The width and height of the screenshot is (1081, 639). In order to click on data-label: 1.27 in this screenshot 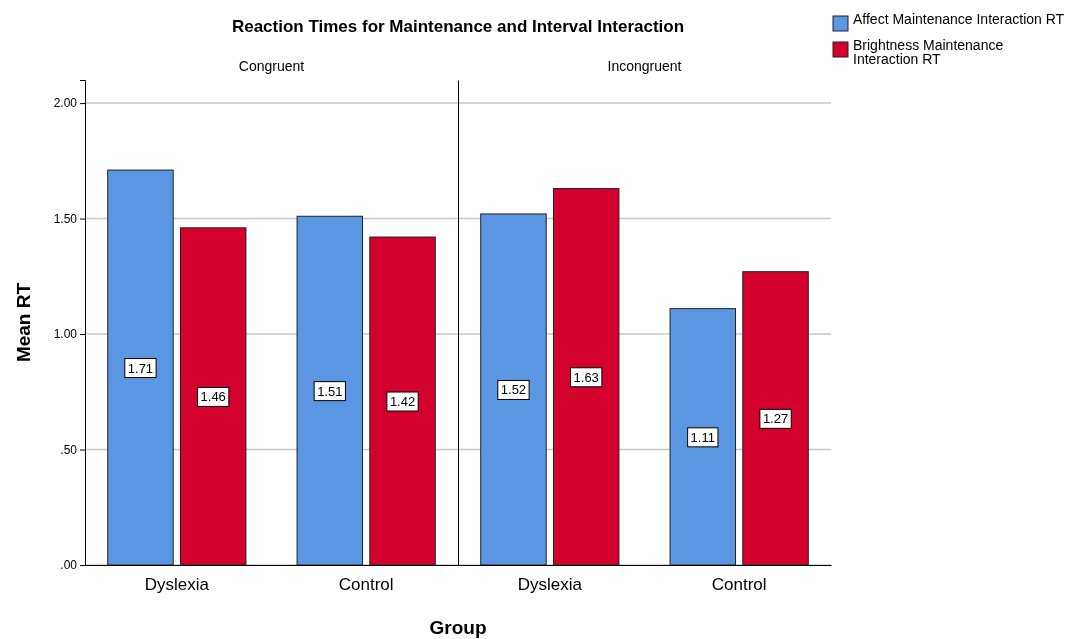, I will do `click(775, 419)`.